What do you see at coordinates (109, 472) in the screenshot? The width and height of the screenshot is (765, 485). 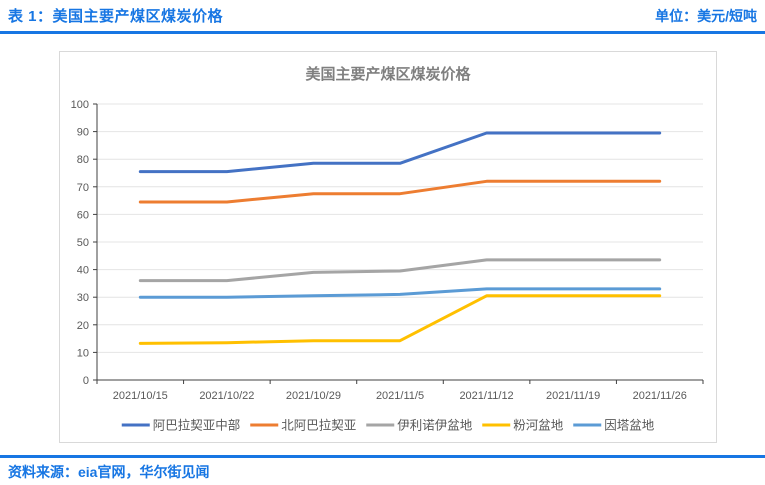 I see `data-source: 资料来源：eia官网，华尔街见闻` at bounding box center [109, 472].